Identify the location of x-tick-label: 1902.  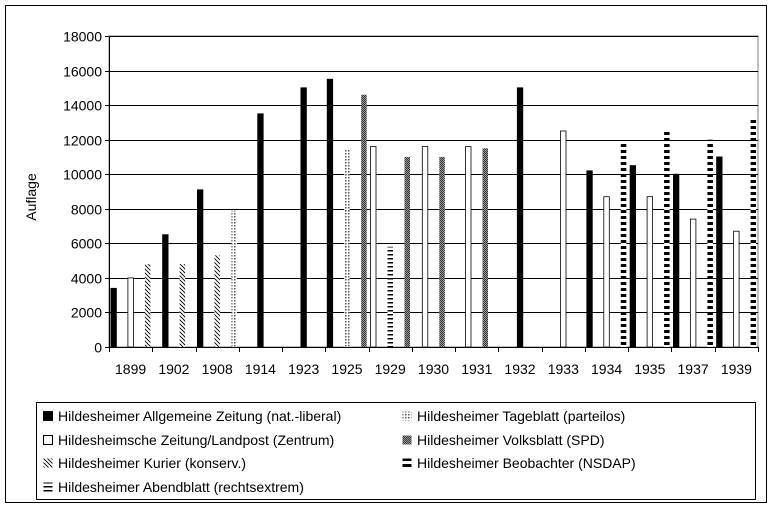
(173, 369).